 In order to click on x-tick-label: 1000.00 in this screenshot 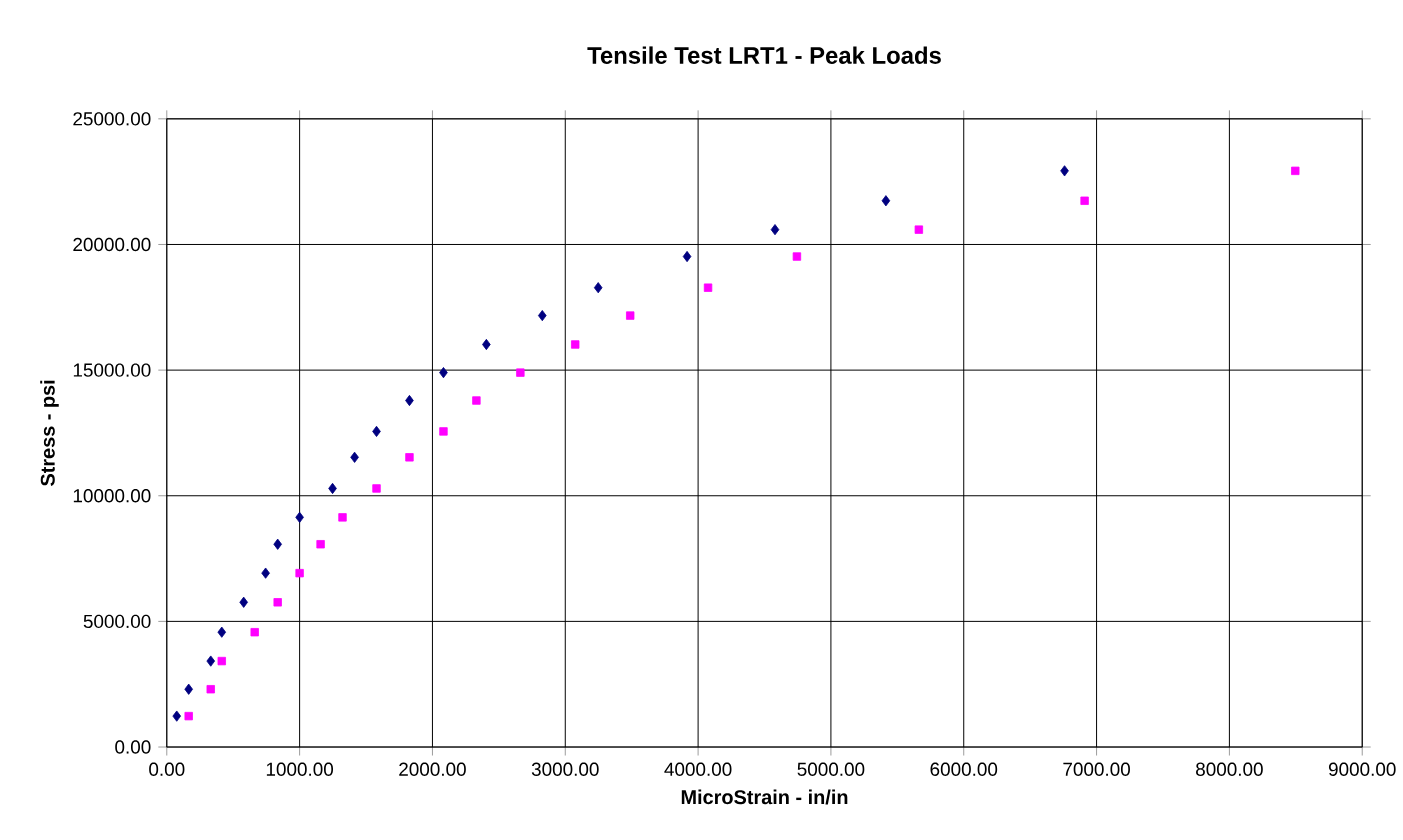, I will do `click(300, 769)`.